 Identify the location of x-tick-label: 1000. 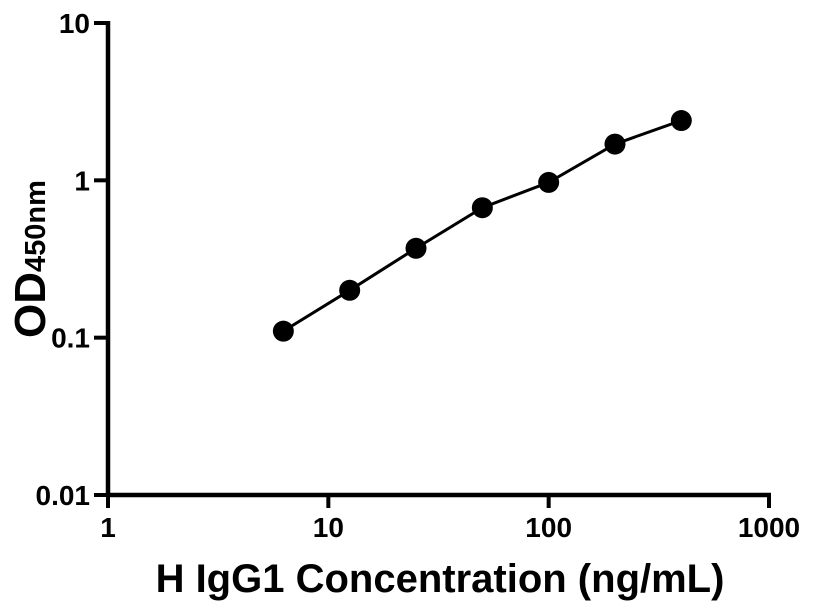
(769, 527).